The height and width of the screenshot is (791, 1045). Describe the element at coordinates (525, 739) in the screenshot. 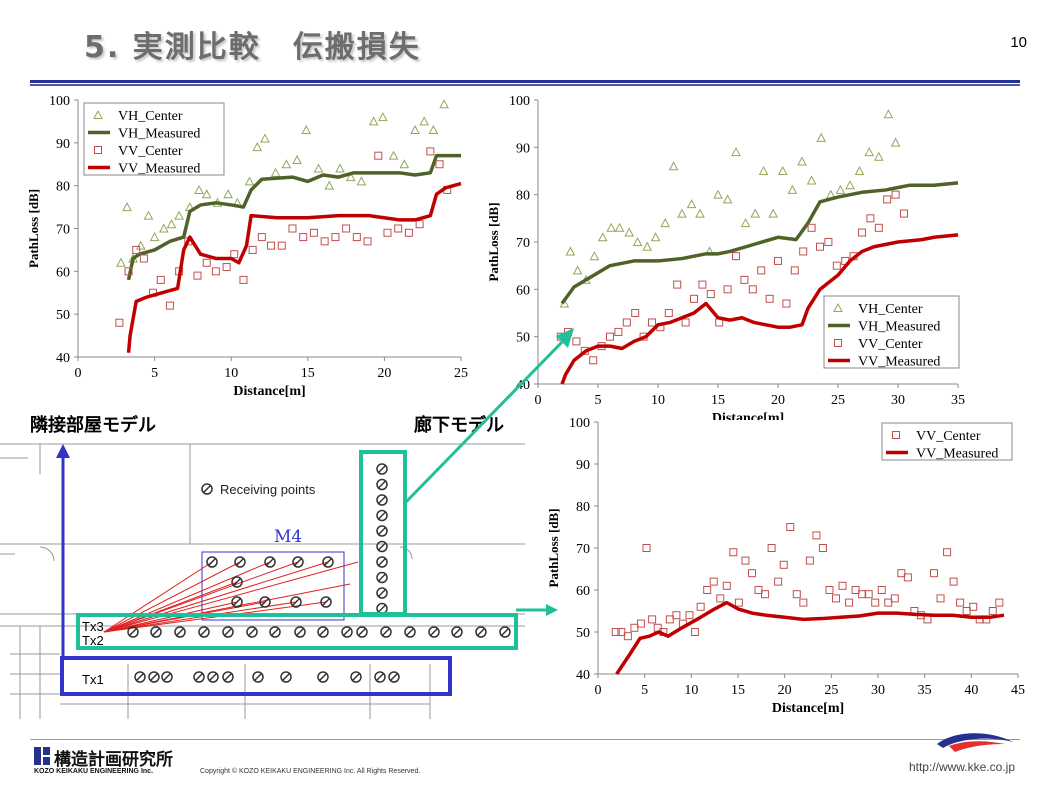

I see `footer-divider` at that location.